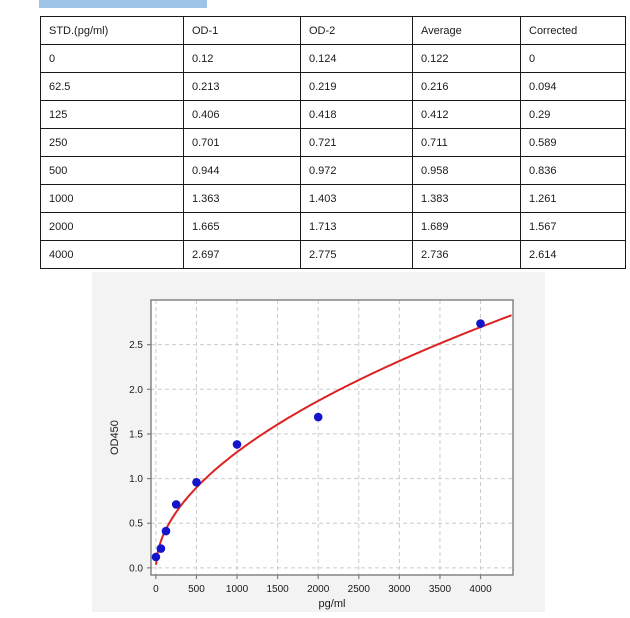 The width and height of the screenshot is (630, 618). Describe the element at coordinates (136, 434) in the screenshot. I see `y-tick-label: 1.5` at that location.